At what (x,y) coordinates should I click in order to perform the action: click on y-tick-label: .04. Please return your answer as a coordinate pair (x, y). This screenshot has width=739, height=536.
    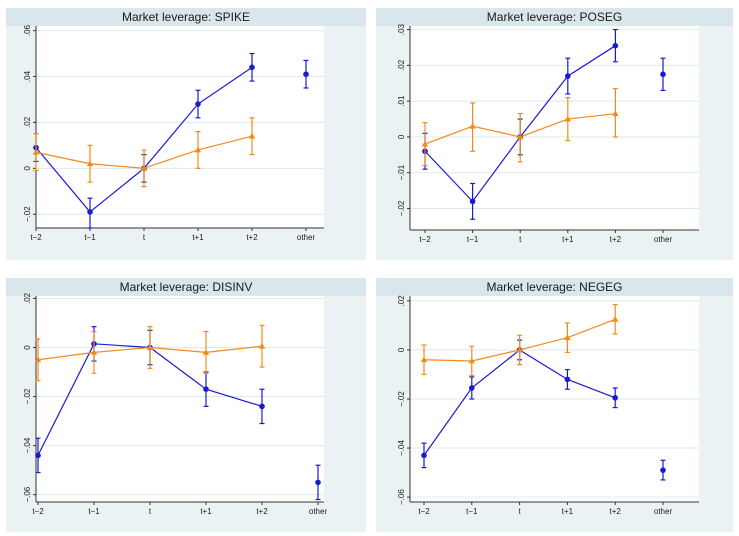
    Looking at the image, I should click on (27, 76).